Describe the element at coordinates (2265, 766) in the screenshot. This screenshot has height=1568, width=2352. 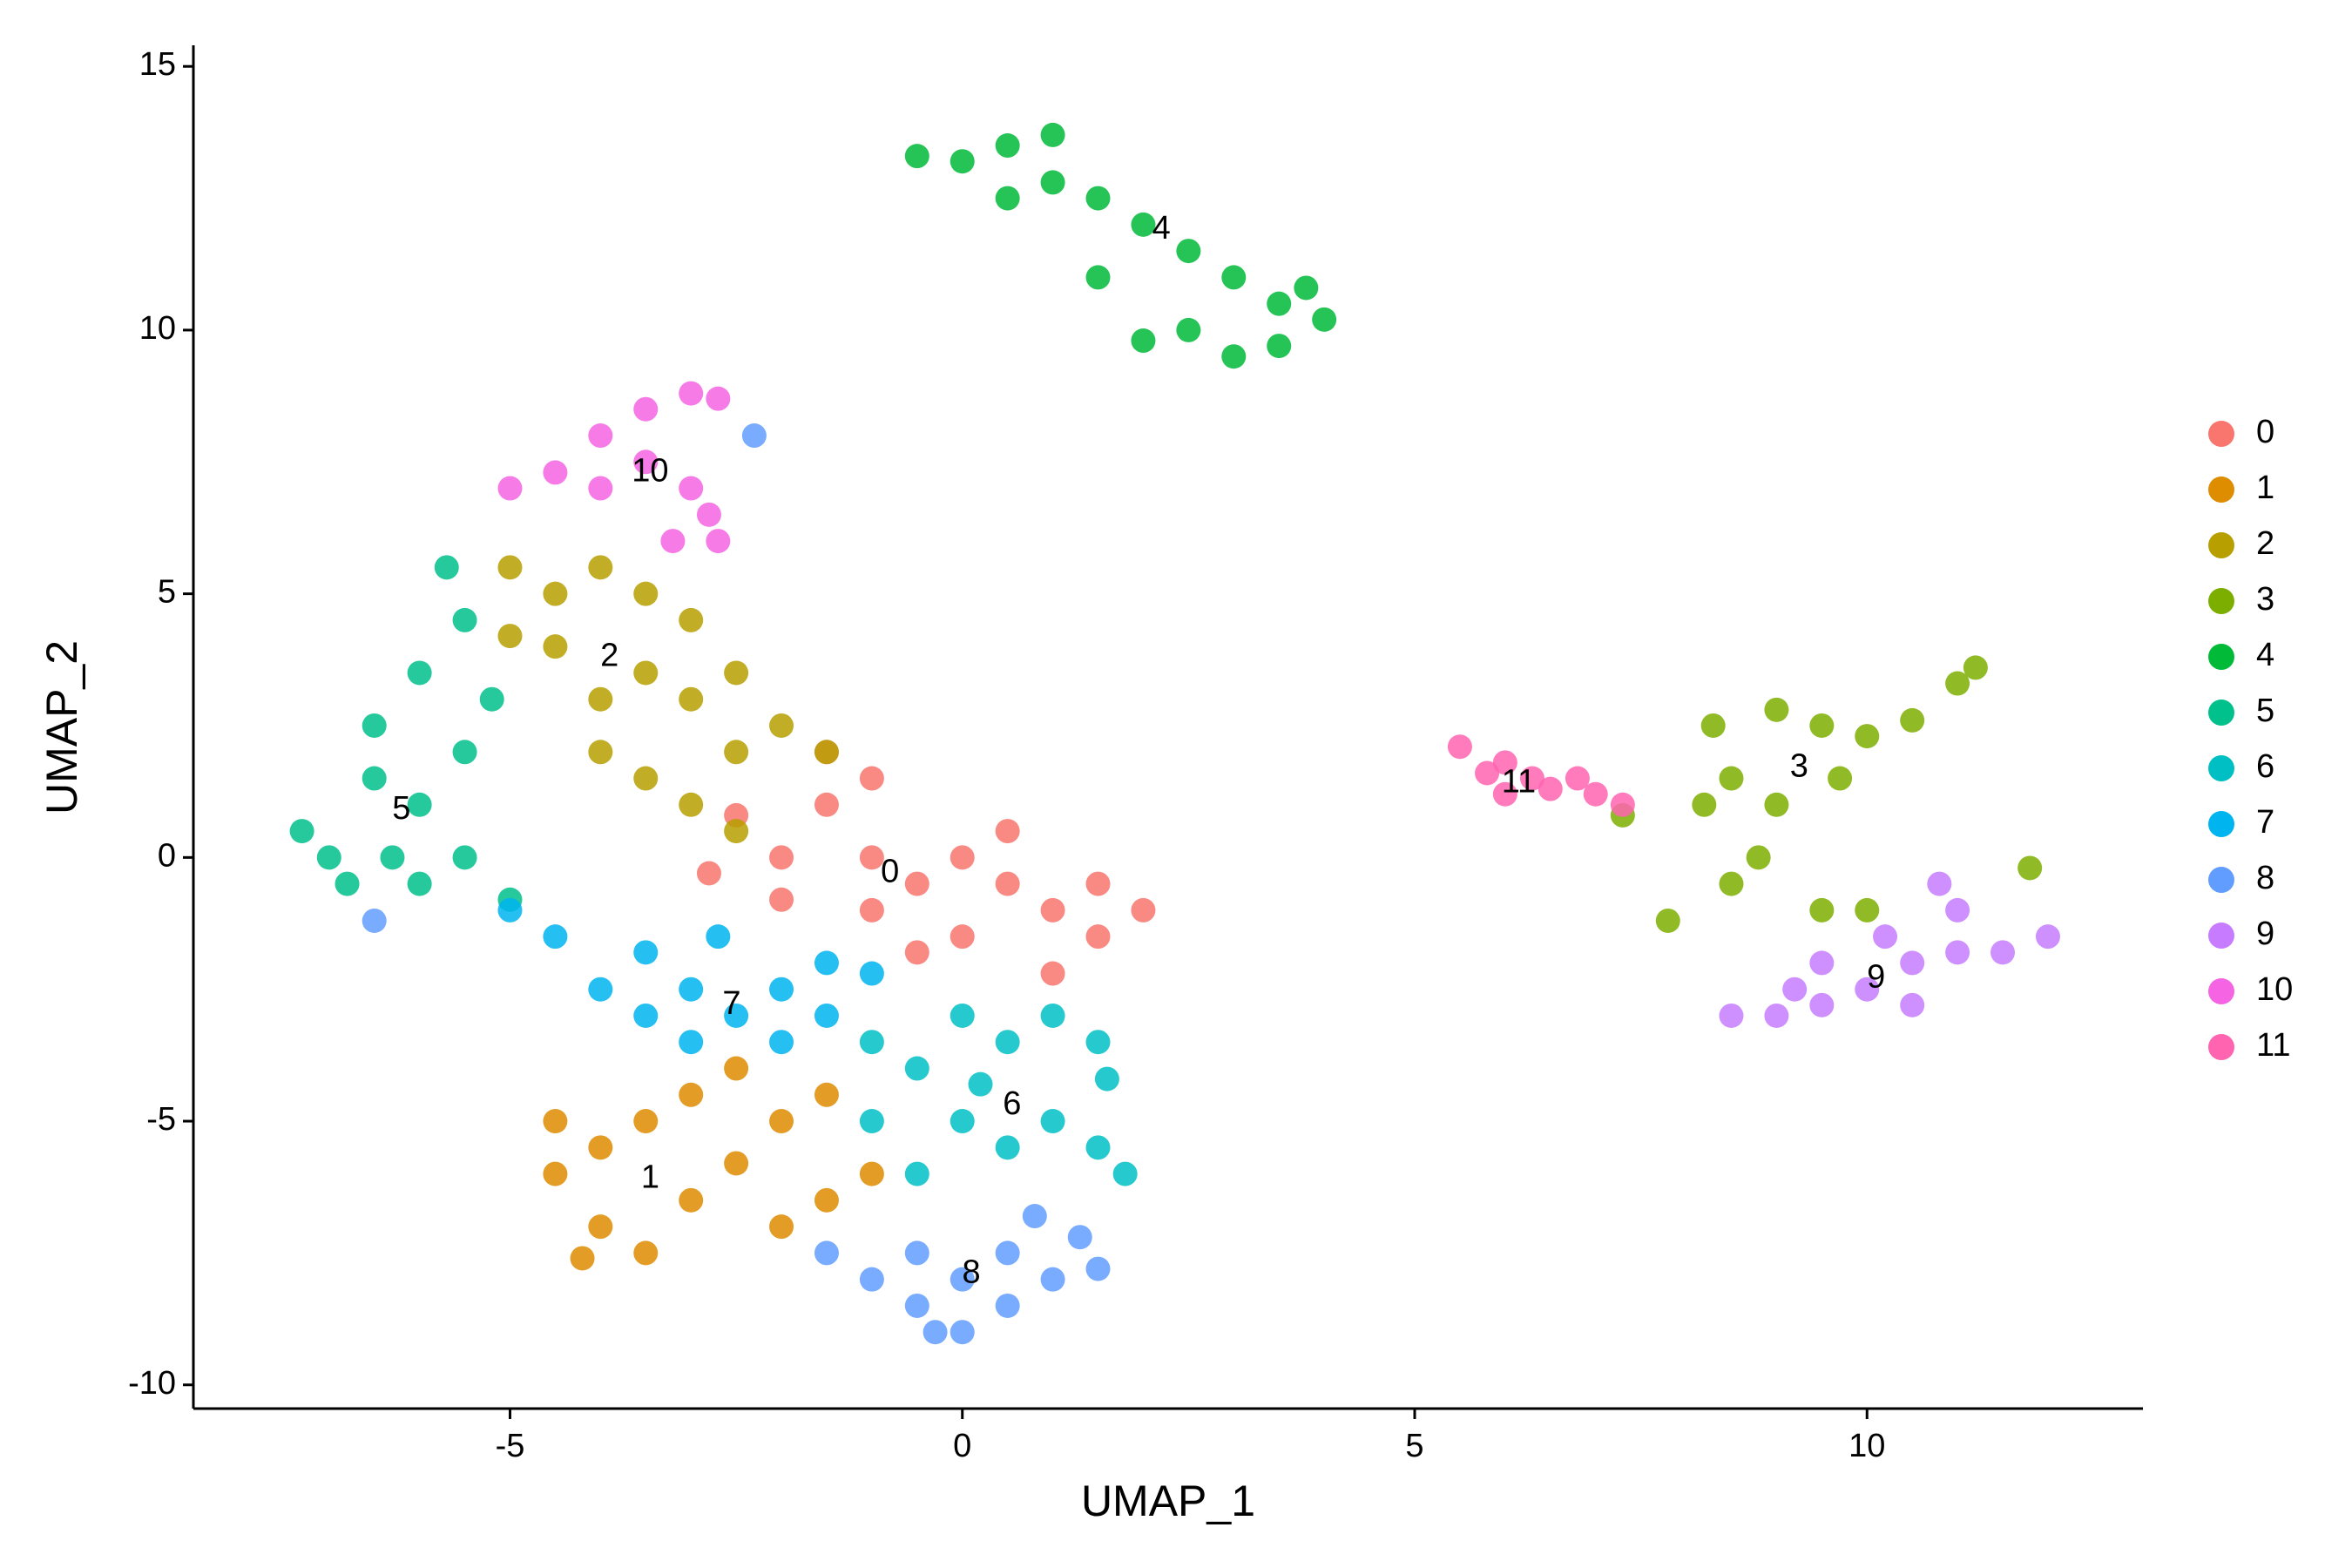
I see `legend-label: 6` at that location.